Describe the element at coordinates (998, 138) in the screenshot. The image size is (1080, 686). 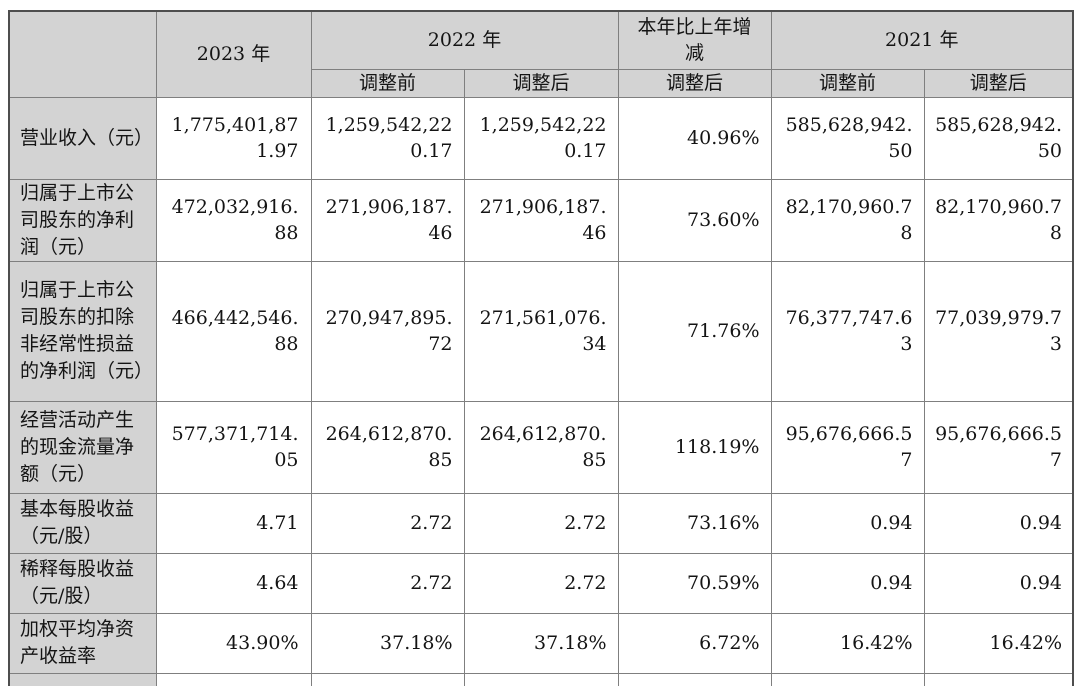
I see `value-2021-after: 585,628,942.50` at that location.